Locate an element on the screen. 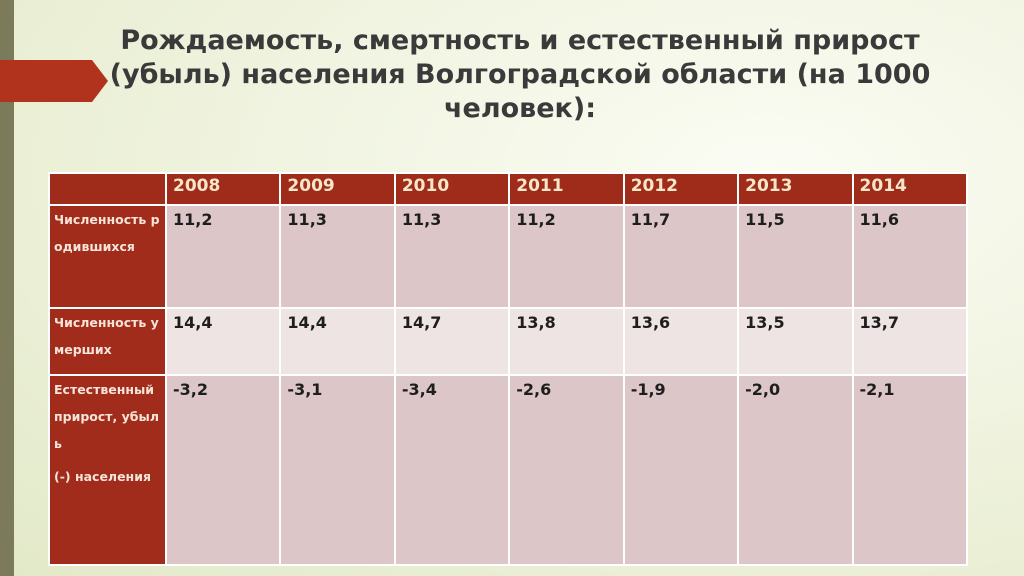 This screenshot has width=1024, height=576. column-header: 2013 is located at coordinates (795, 189).